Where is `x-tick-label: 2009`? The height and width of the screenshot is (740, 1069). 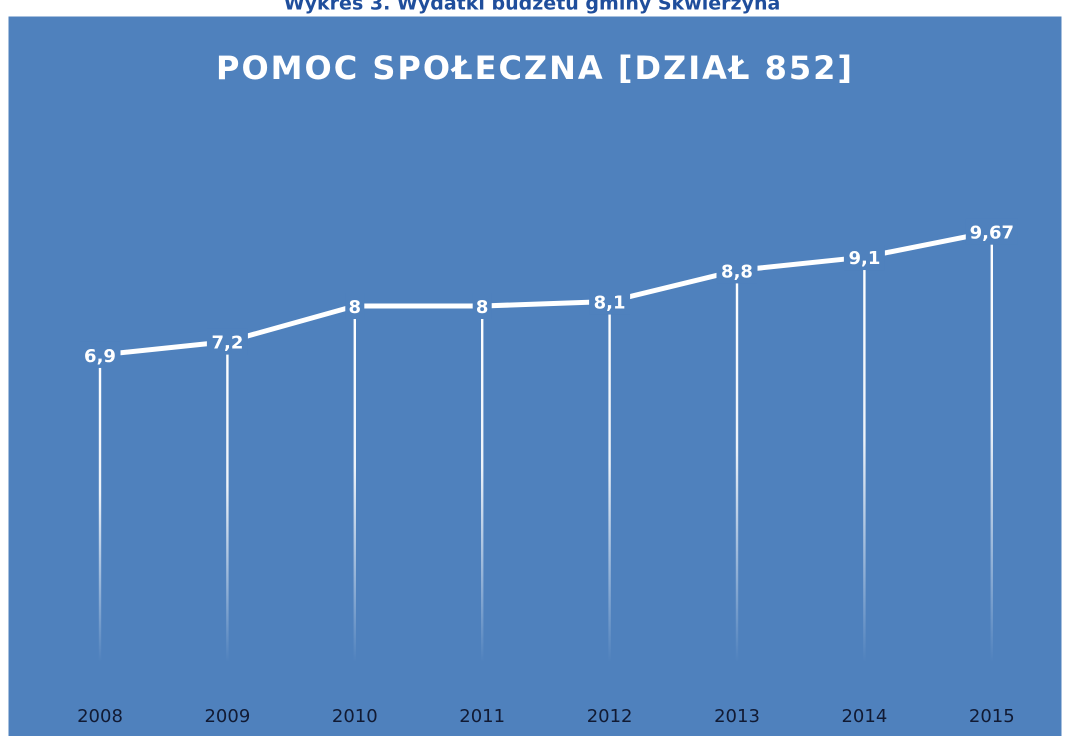
x-tick-label: 2009 is located at coordinates (227, 716).